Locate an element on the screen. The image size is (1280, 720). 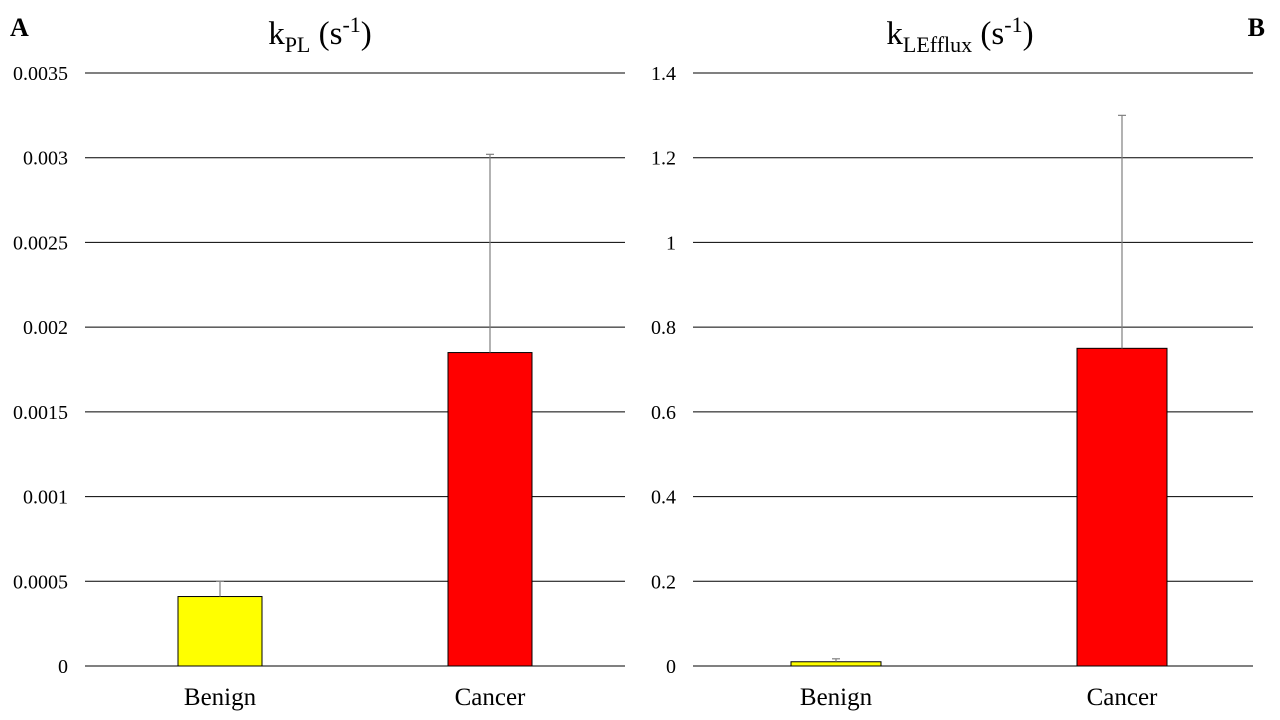
y-tick-label: 0.6 is located at coordinates (663, 413).